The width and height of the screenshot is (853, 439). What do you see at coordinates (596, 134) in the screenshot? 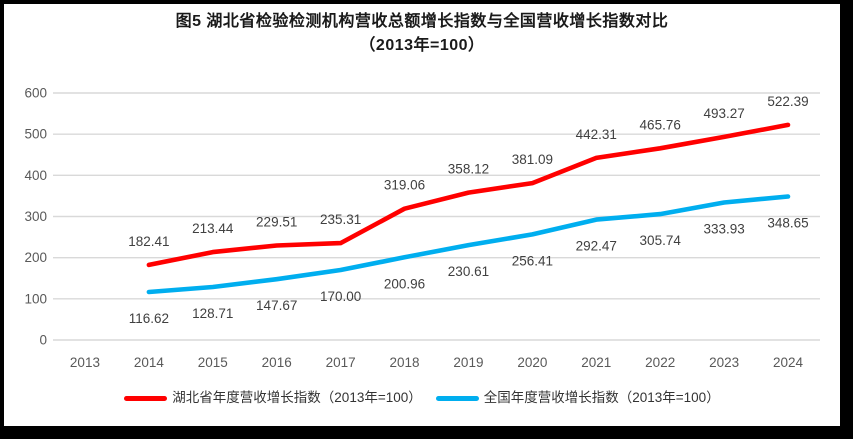
I see `data-label: 442.31` at bounding box center [596, 134].